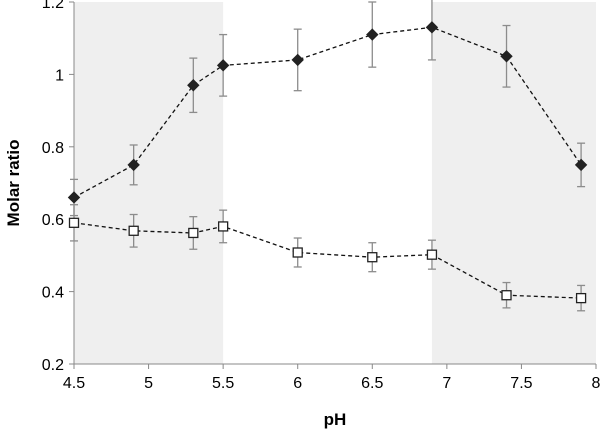 Image resolution: width=605 pixels, height=432 pixels. I want to click on x-tick-label: 5.5, so click(223, 383).